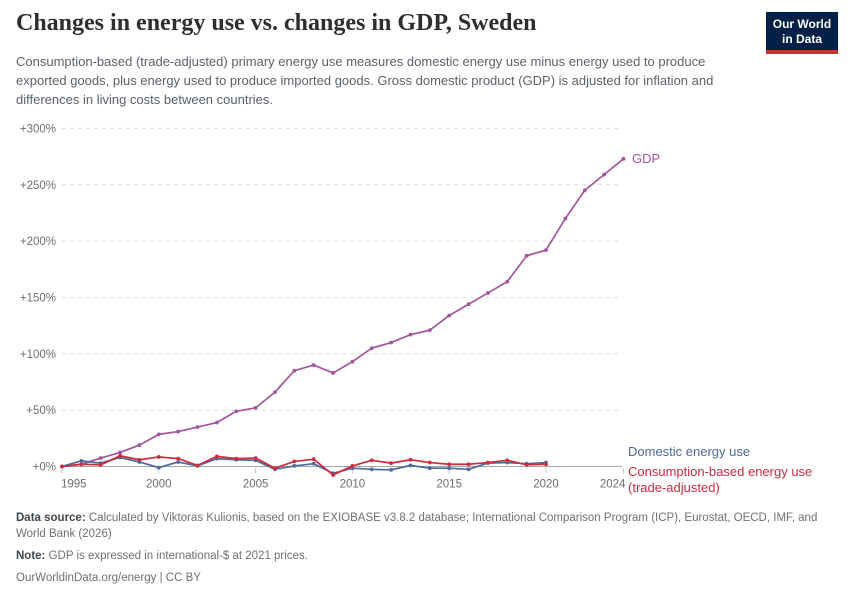 The width and height of the screenshot is (850, 600). Describe the element at coordinates (410, 459) in the screenshot. I see `point-consumption-based-energy-use-trade-adjusted-2013` at that location.